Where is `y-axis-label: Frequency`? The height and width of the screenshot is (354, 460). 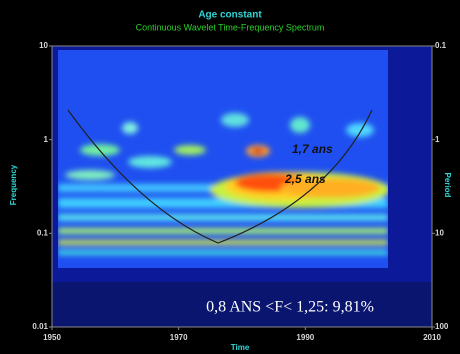
y-axis-label: Frequency is located at coordinates (13, 184).